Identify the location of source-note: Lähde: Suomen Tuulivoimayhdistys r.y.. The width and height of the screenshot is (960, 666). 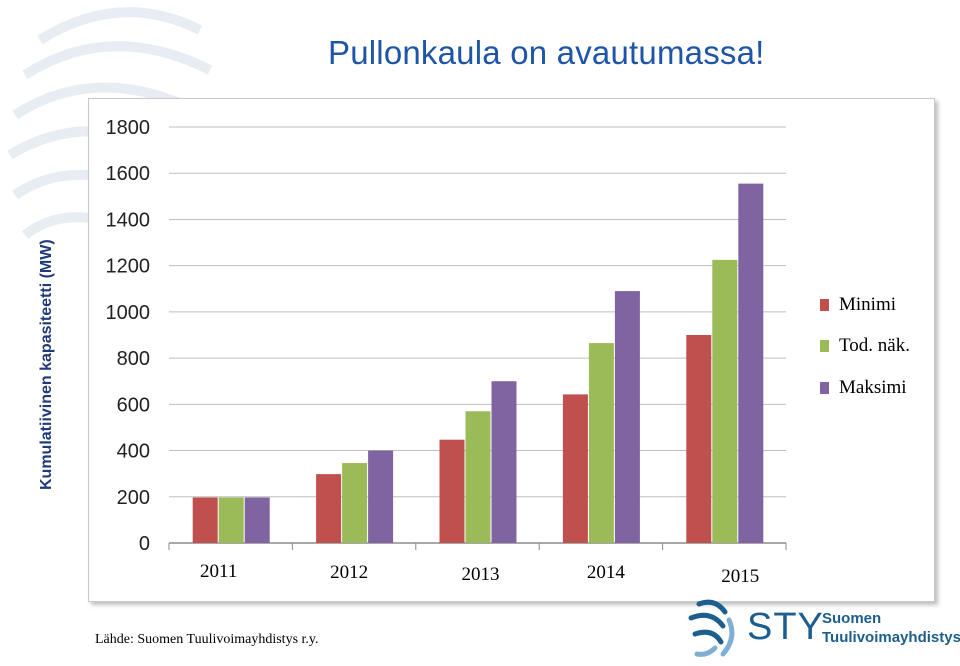
(207, 639).